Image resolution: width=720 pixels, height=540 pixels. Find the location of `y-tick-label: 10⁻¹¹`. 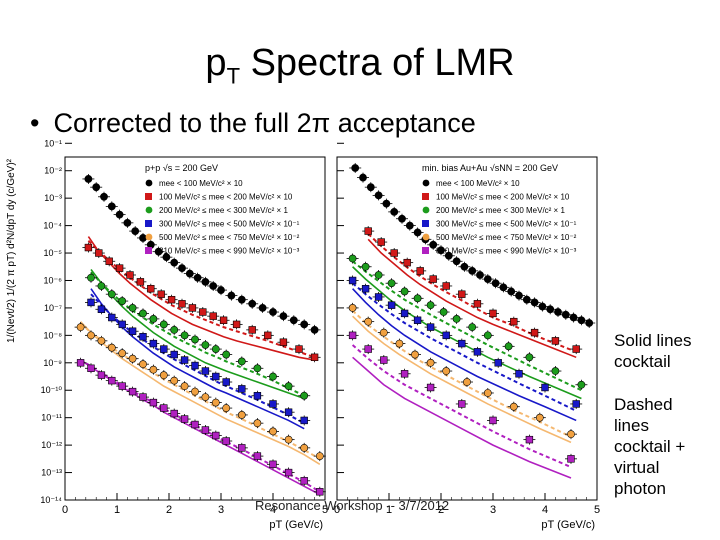

y-tick-label: 10⁻¹¹ is located at coordinates (51, 418).